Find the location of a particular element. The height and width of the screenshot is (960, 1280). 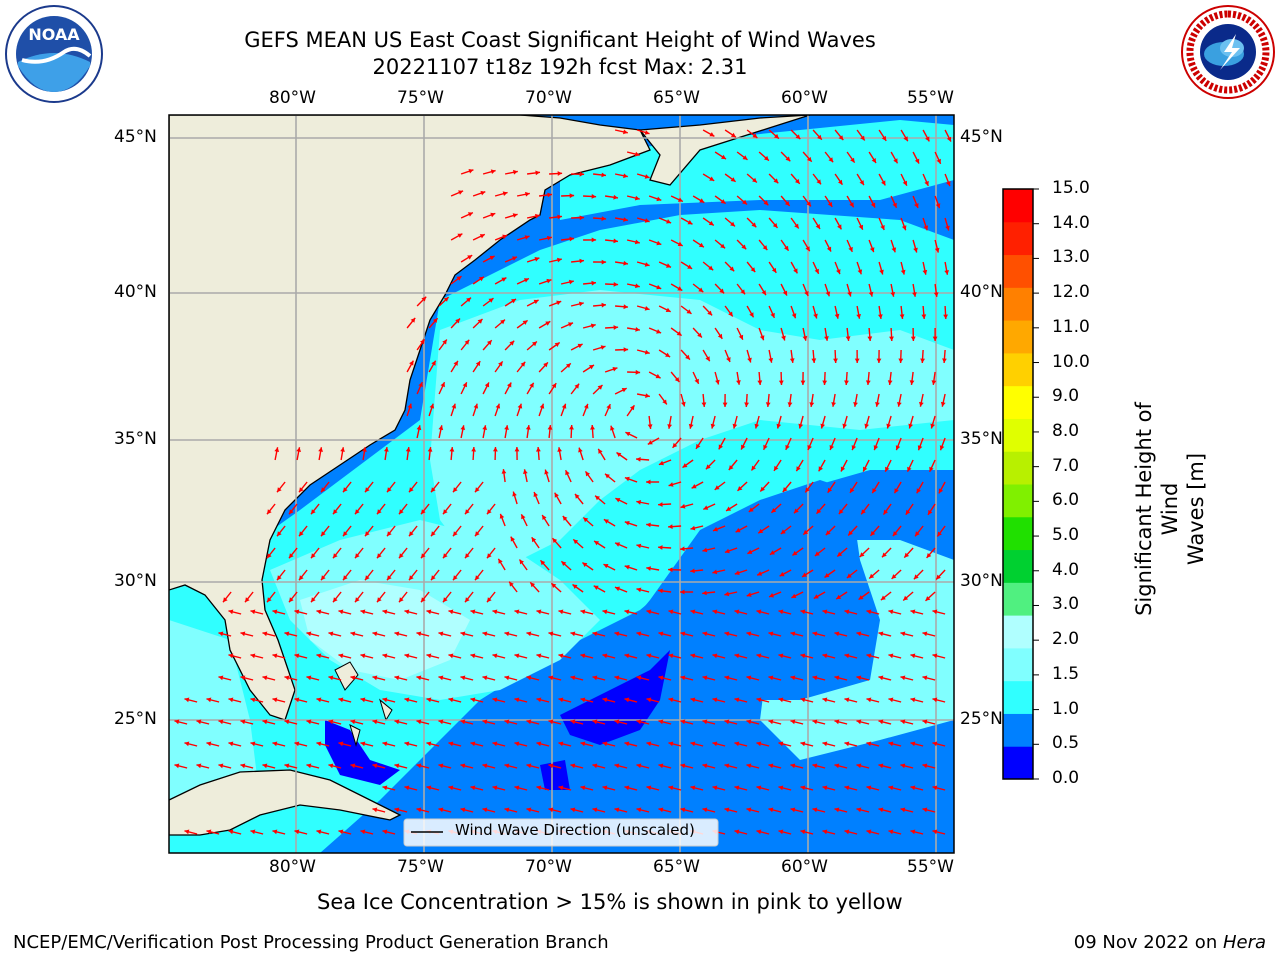

lat-label-left-30n: 30°N is located at coordinates (135, 581).